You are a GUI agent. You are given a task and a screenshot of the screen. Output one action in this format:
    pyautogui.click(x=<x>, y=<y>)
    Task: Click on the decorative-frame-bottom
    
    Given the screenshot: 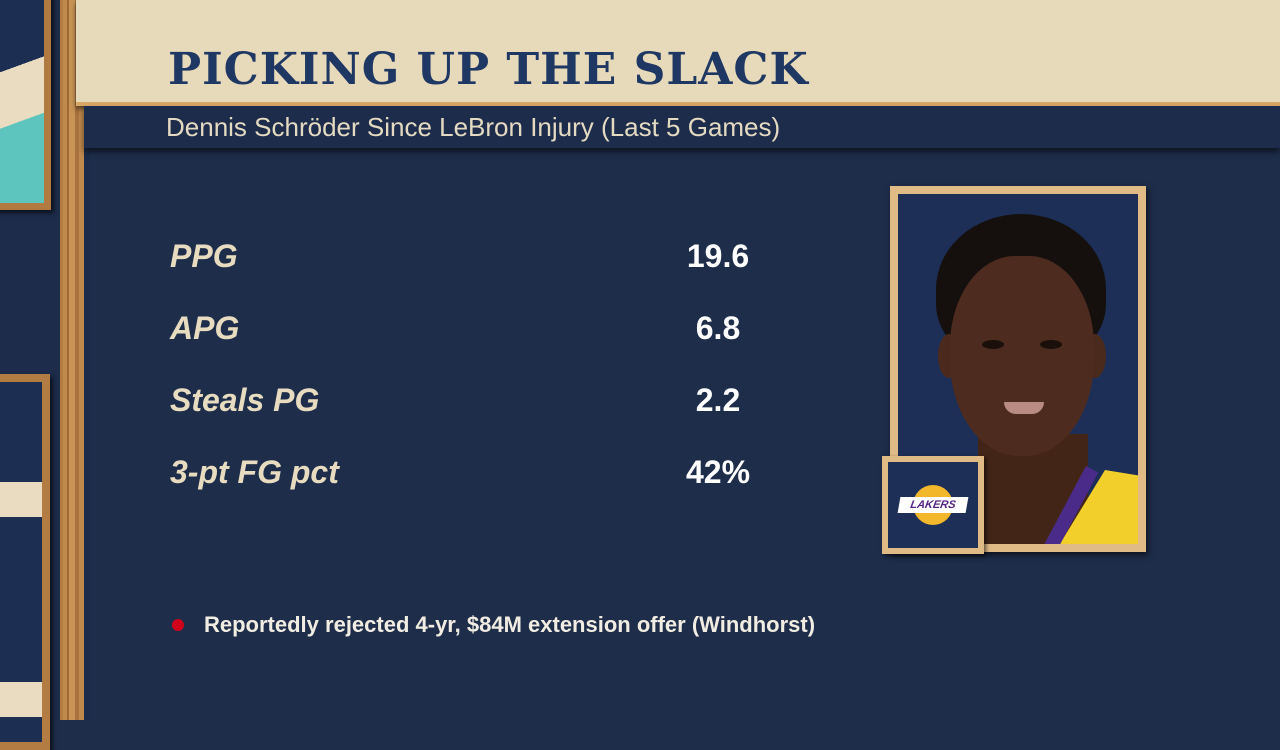 What is the action you would take?
    pyautogui.click(x=25, y=562)
    